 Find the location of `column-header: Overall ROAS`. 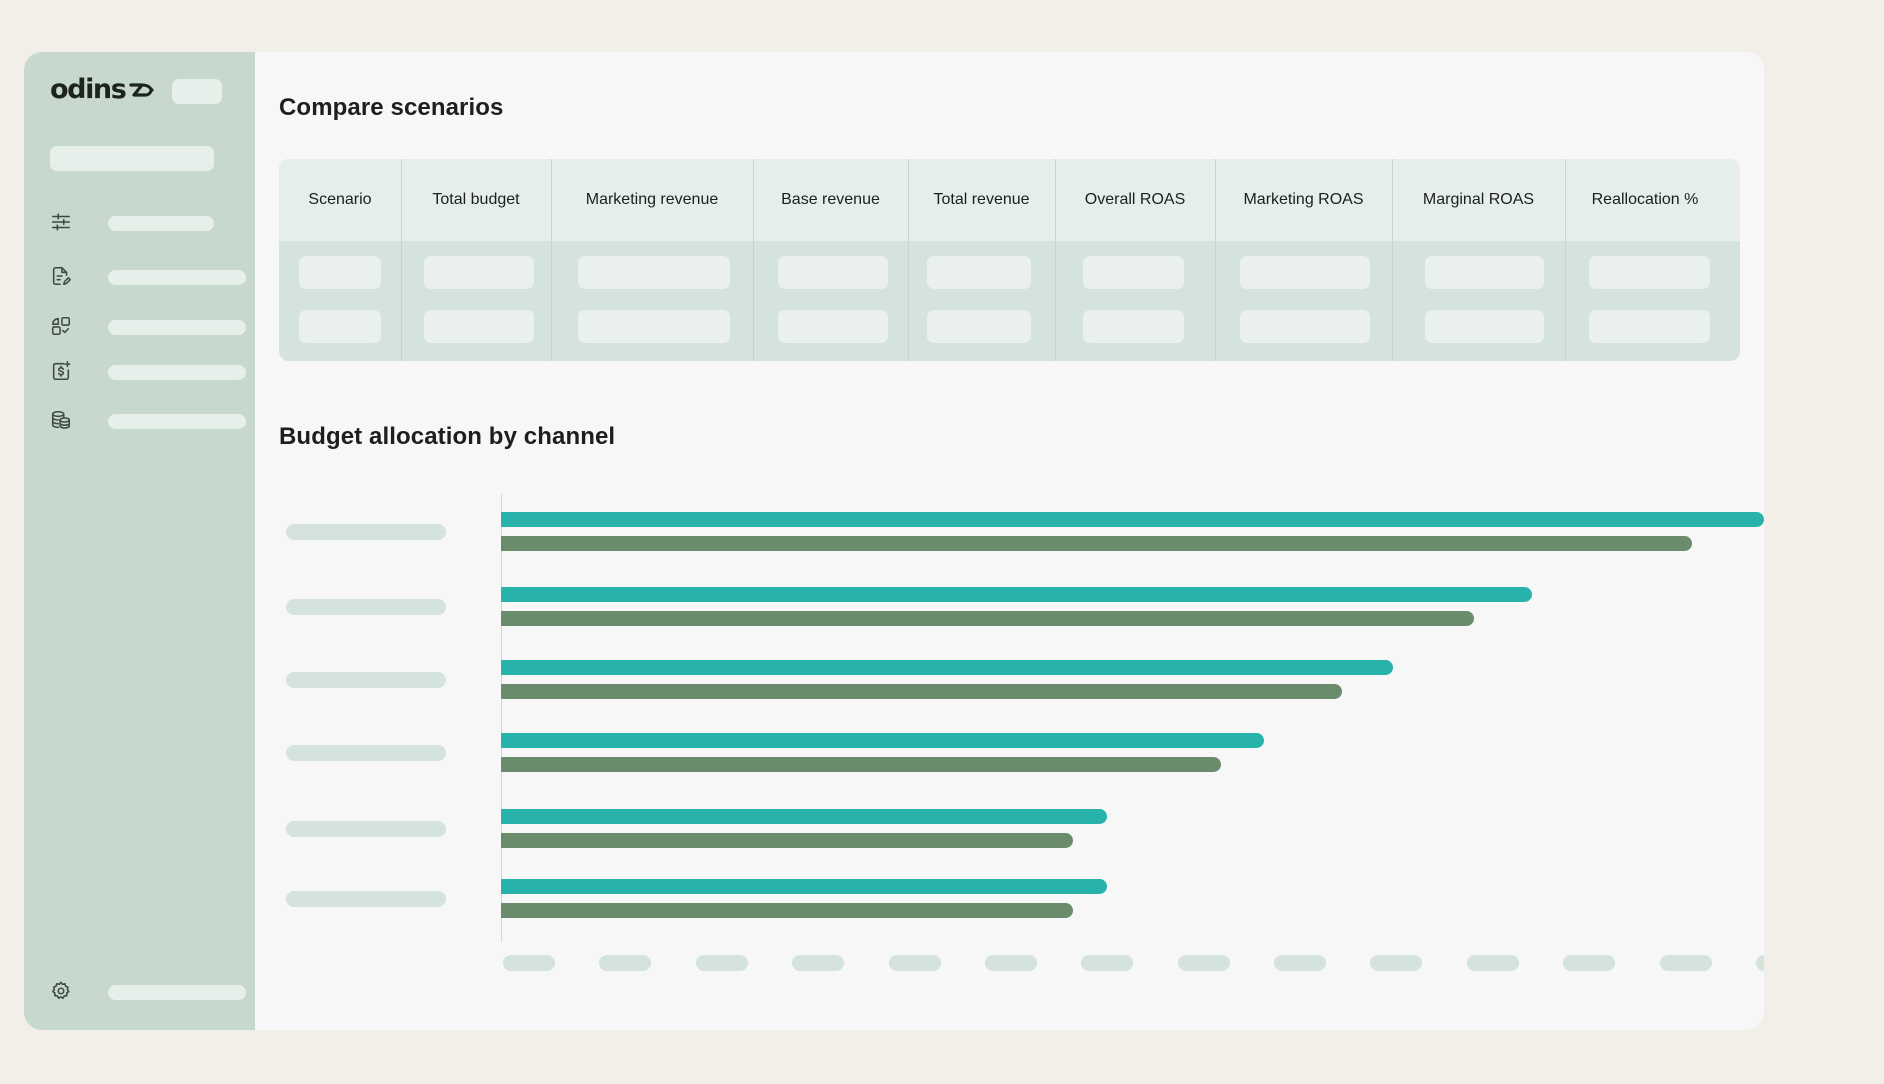

column-header: Overall ROAS is located at coordinates (1135, 199).